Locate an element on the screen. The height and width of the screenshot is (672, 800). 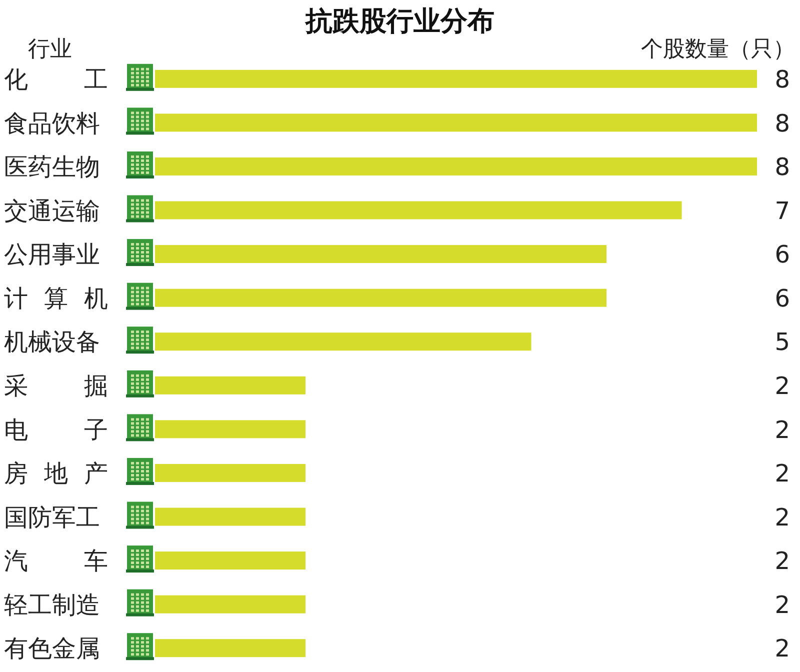
chart-title: 抗跌股行业分布 is located at coordinates (399, 21).